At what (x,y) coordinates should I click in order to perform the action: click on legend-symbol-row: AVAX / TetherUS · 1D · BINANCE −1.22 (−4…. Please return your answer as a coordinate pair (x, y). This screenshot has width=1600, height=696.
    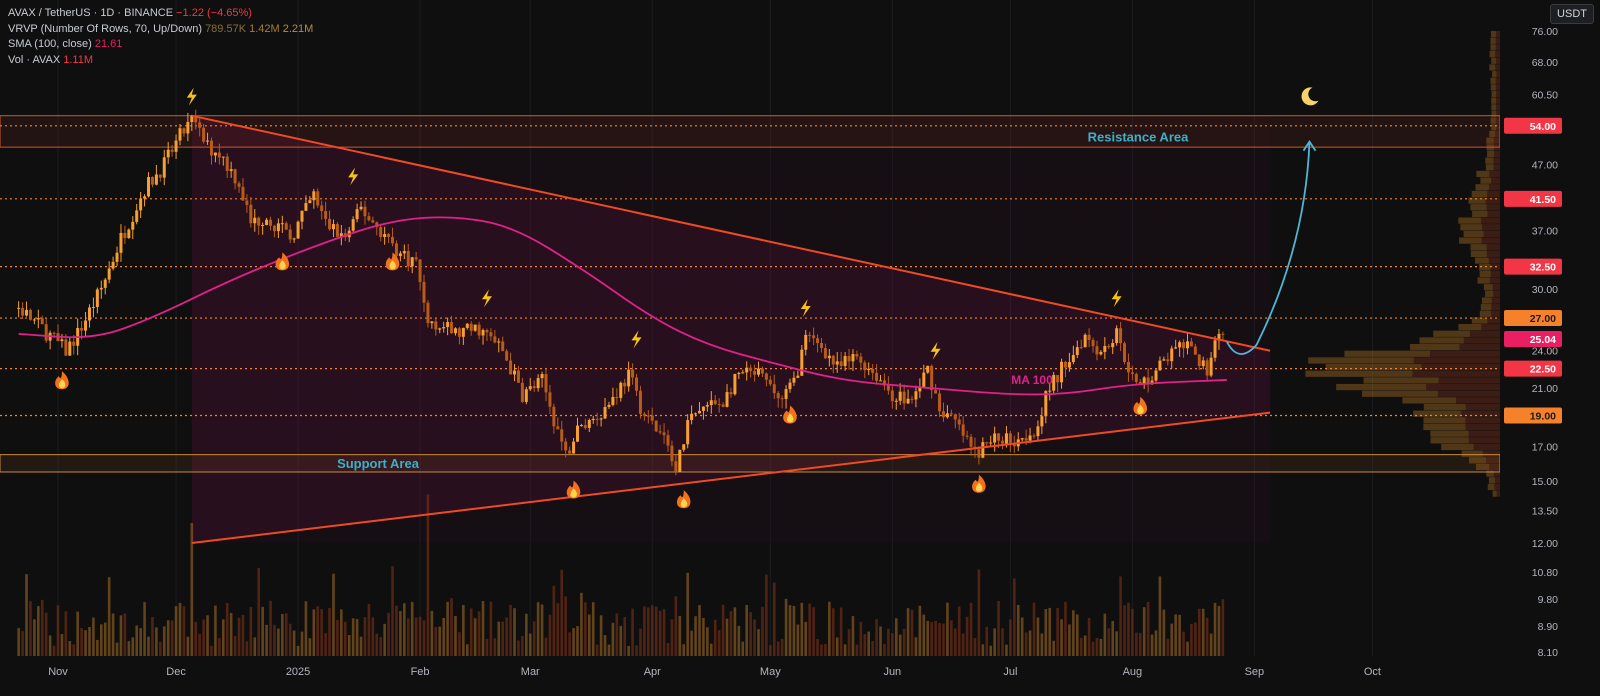
    Looking at the image, I should click on (160, 14).